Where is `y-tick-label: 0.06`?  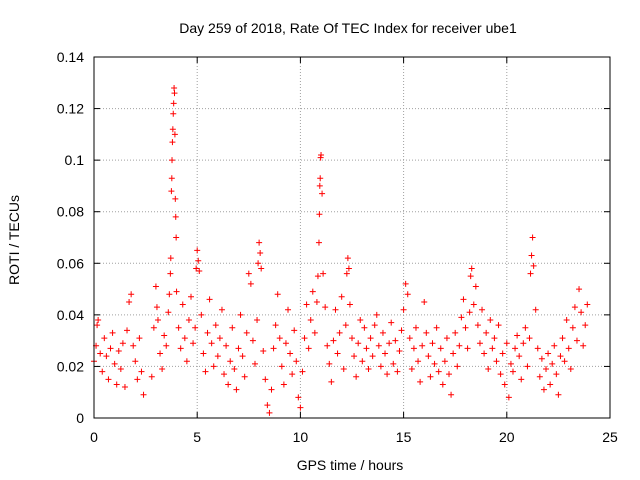 y-tick-label: 0.06 is located at coordinates (70, 263).